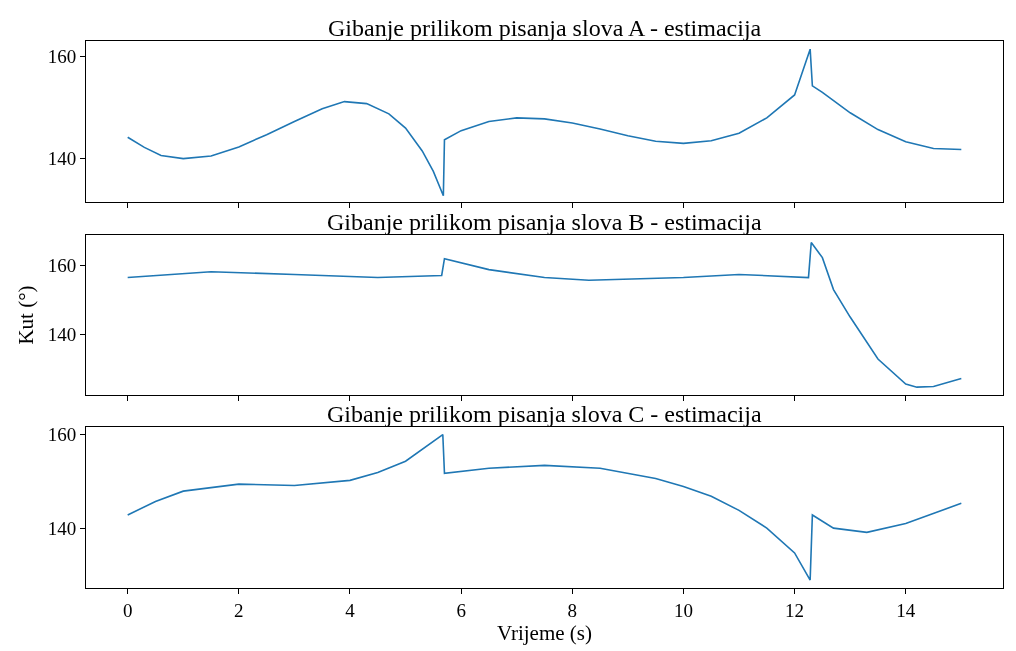 The image size is (1016, 651). I want to click on chart-title: Gibanje prilikom pisanja slova C - estimacija, so click(544, 414).